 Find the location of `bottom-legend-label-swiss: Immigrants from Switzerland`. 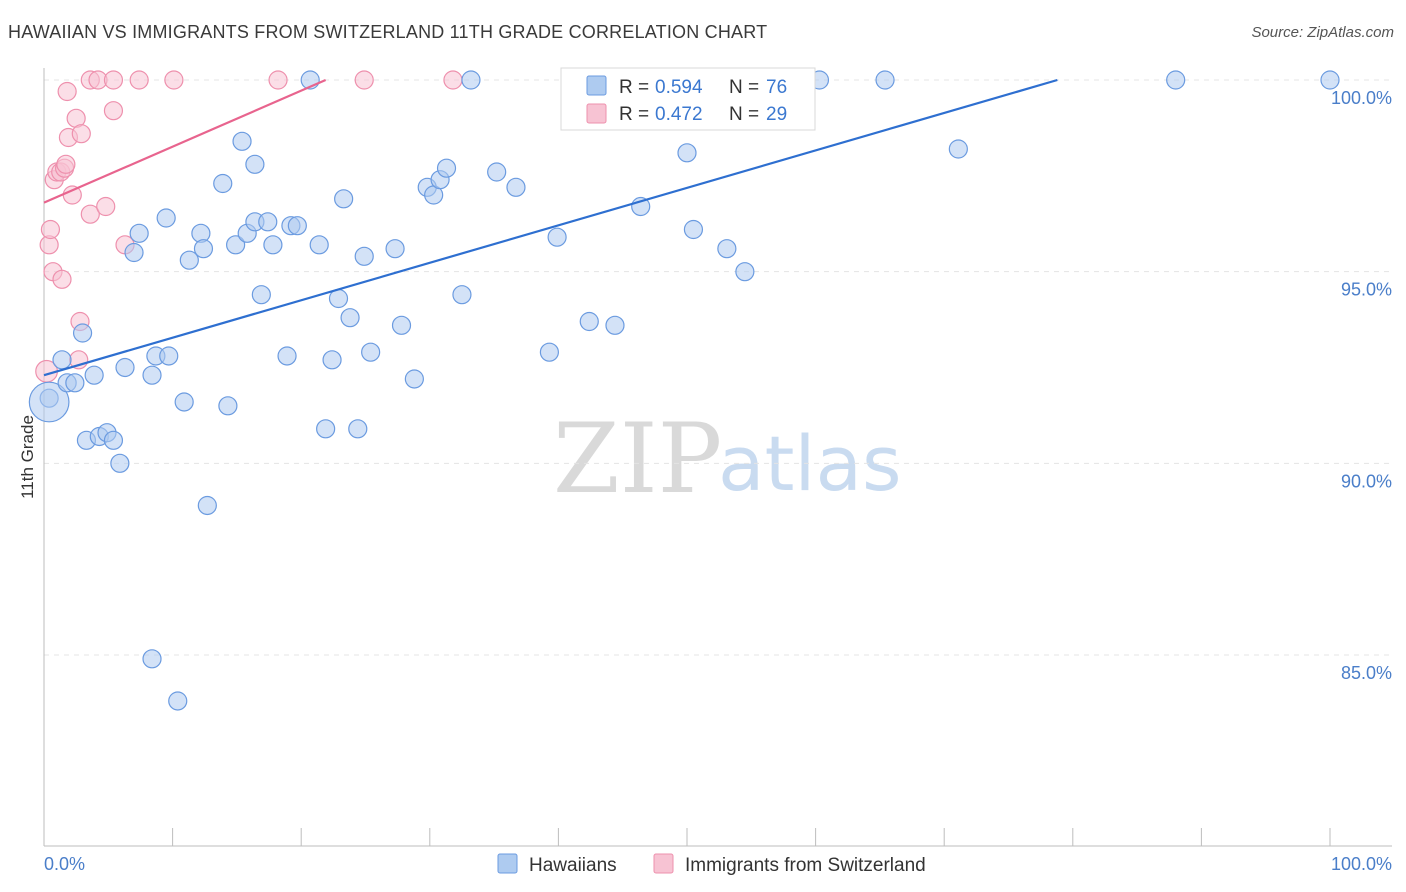

bottom-legend-label-swiss: Immigrants from Switzerland is located at coordinates (805, 865).